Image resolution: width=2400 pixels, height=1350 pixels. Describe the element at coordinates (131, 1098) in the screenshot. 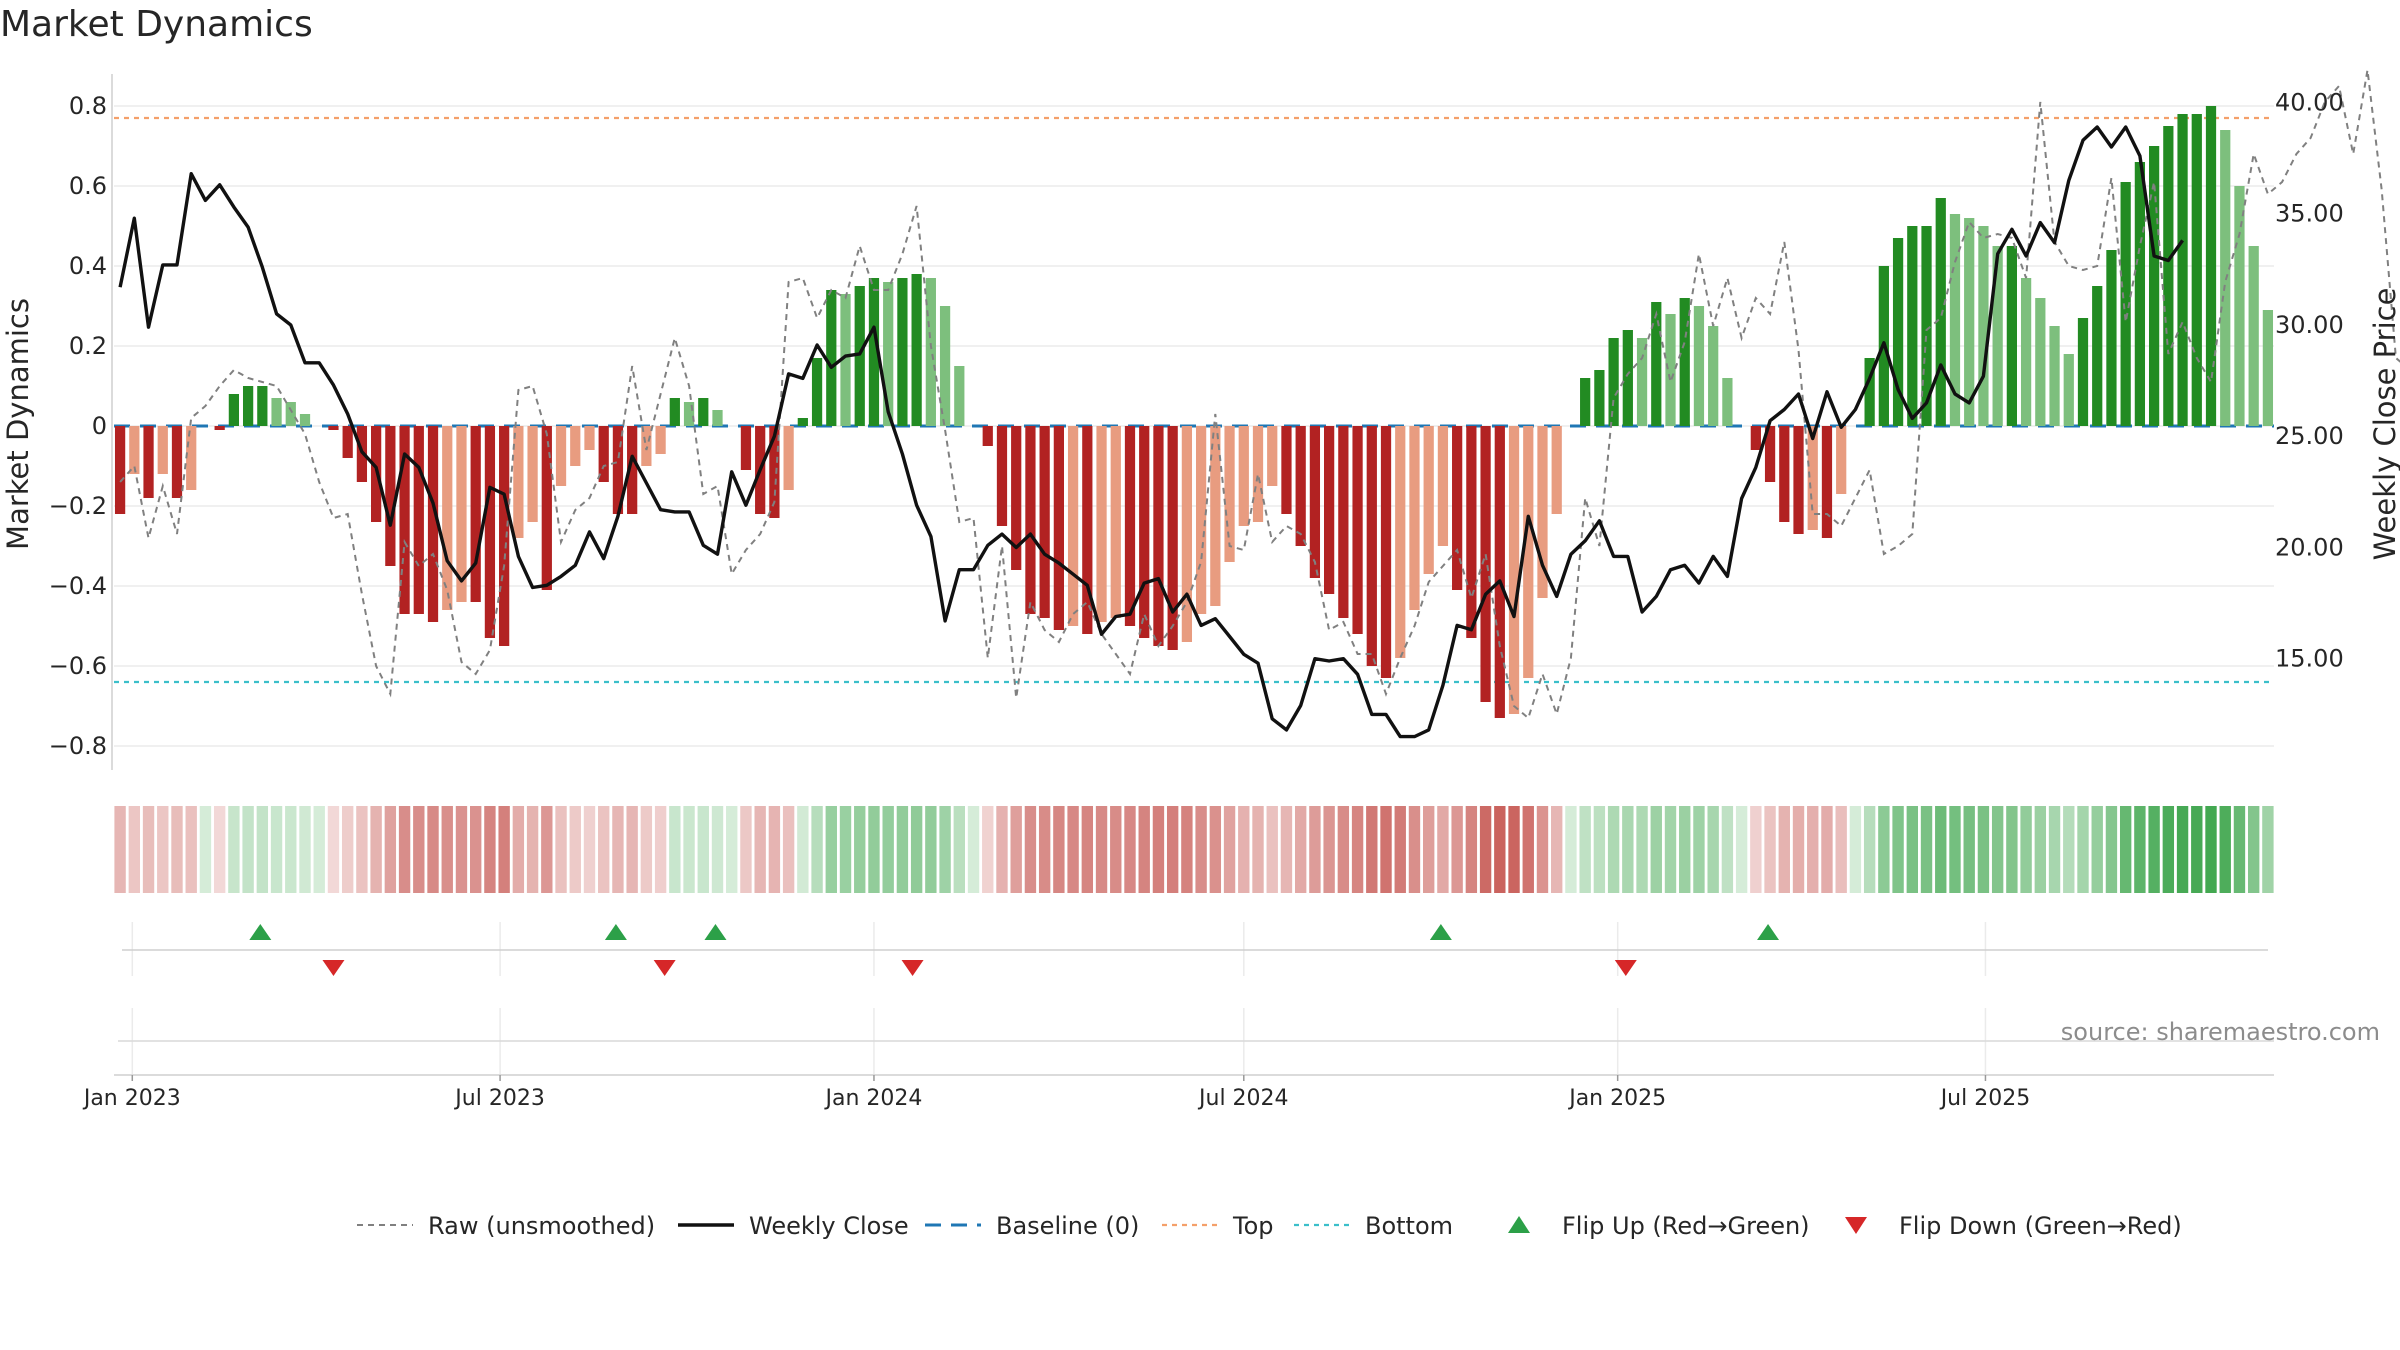

I see `x-tick-label: Jan 2023` at that location.